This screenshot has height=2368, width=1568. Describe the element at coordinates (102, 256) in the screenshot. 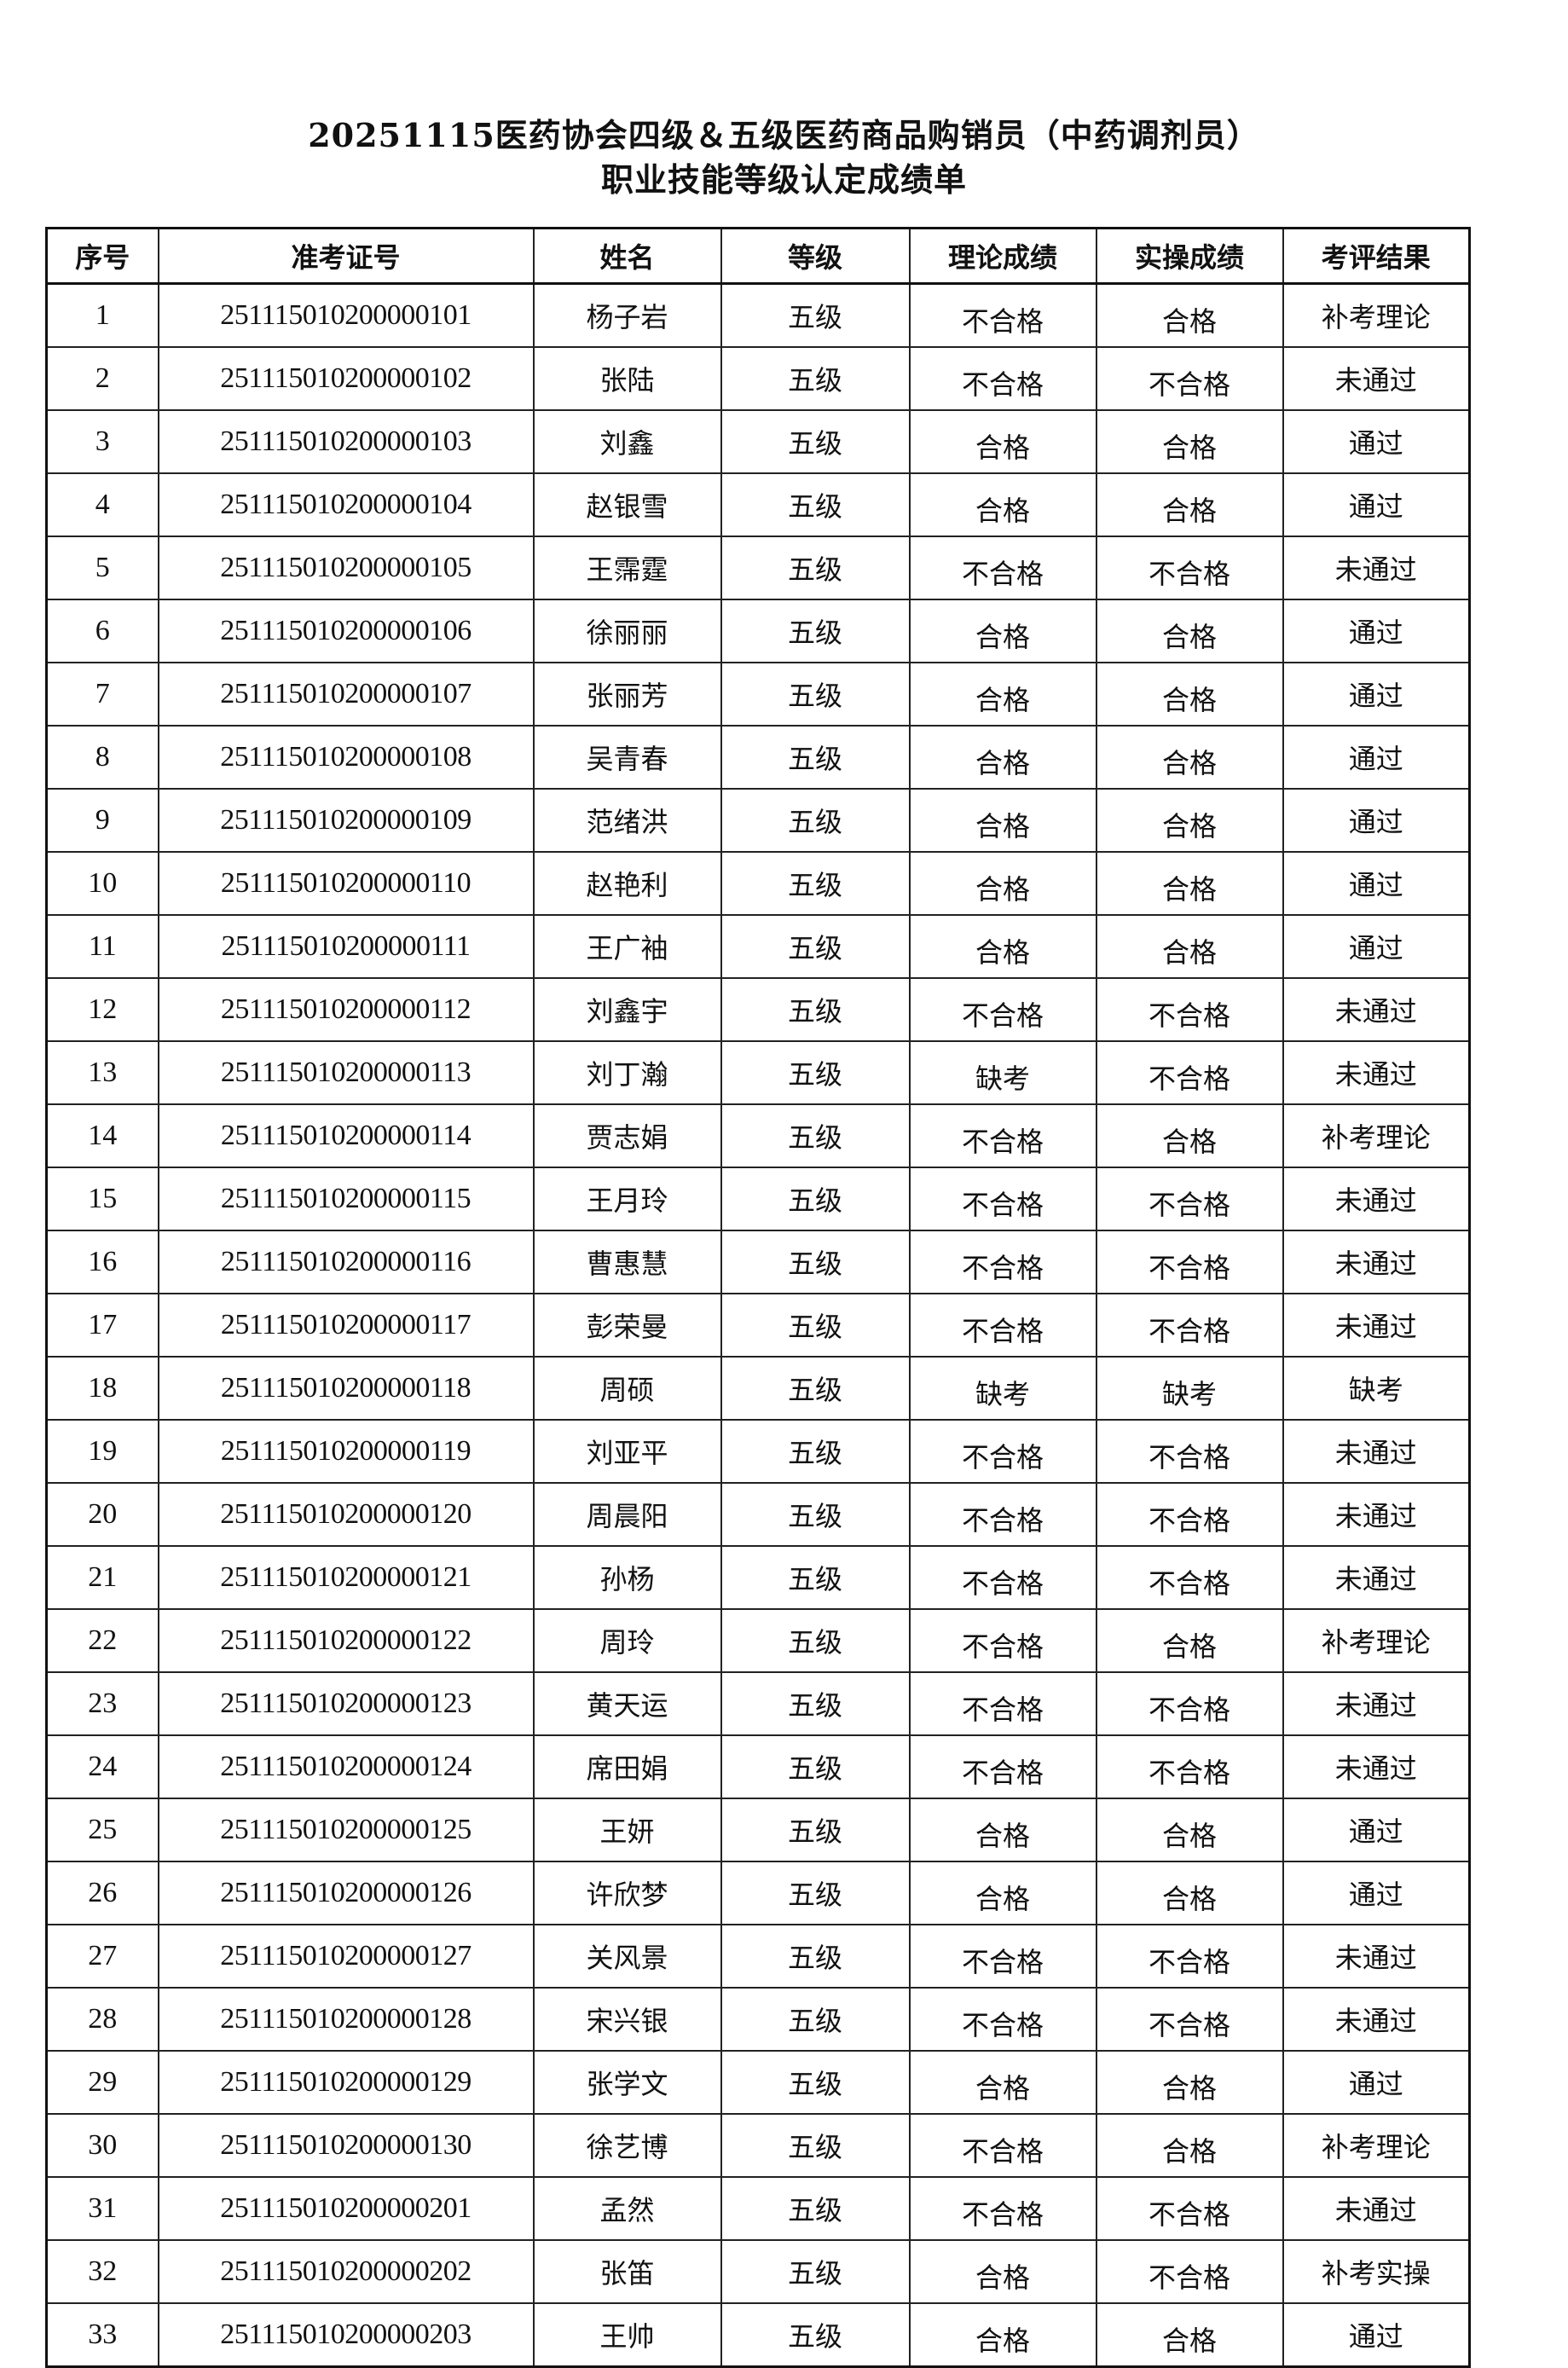

I see `header-seq: 序号` at that location.